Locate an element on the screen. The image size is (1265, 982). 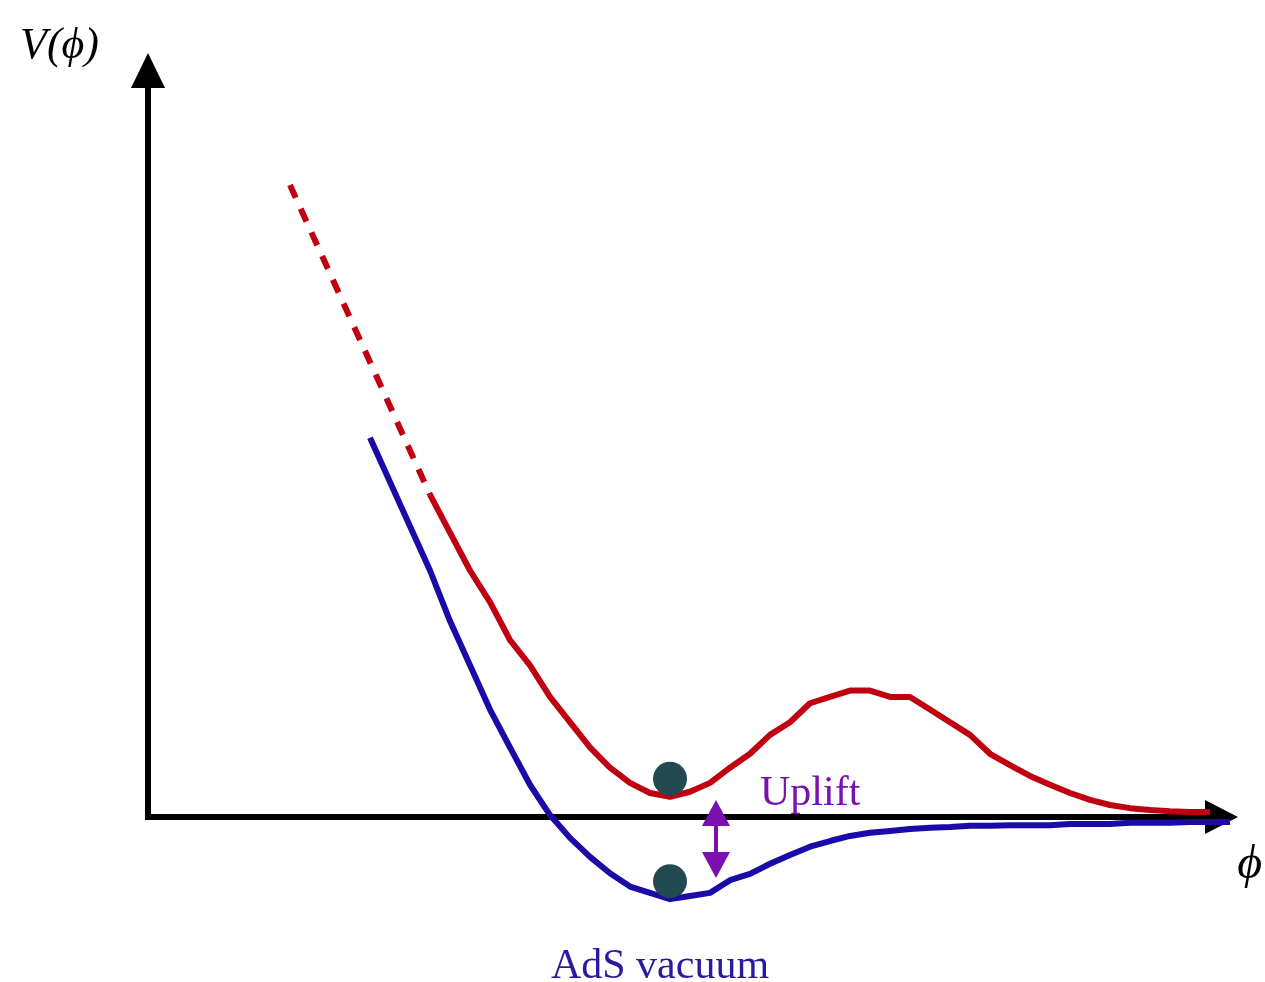
annotation: Uplift is located at coordinates (810, 791).